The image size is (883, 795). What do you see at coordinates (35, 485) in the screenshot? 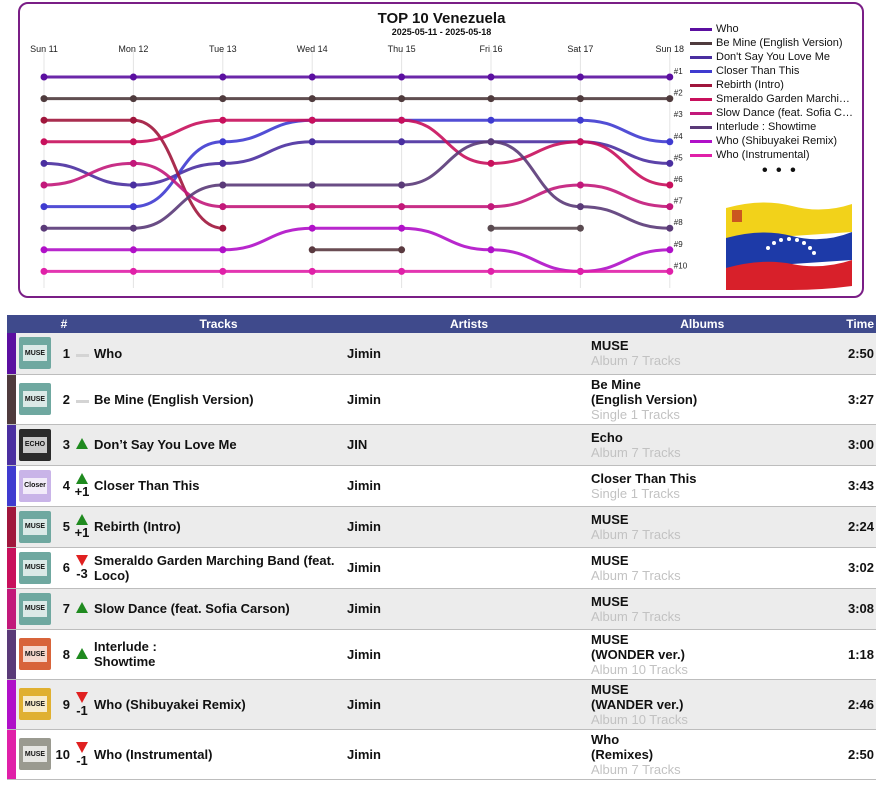
I see `album-cover: Closer` at bounding box center [35, 485].